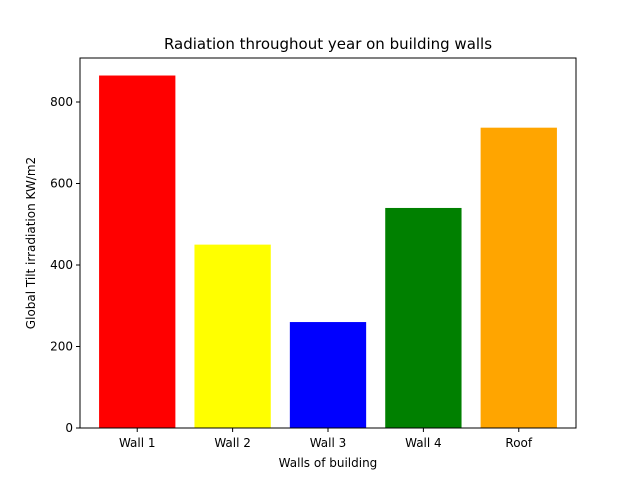 The image size is (640, 480). Describe the element at coordinates (232, 443) in the screenshot. I see `x-tick-label: Wall 2` at that location.